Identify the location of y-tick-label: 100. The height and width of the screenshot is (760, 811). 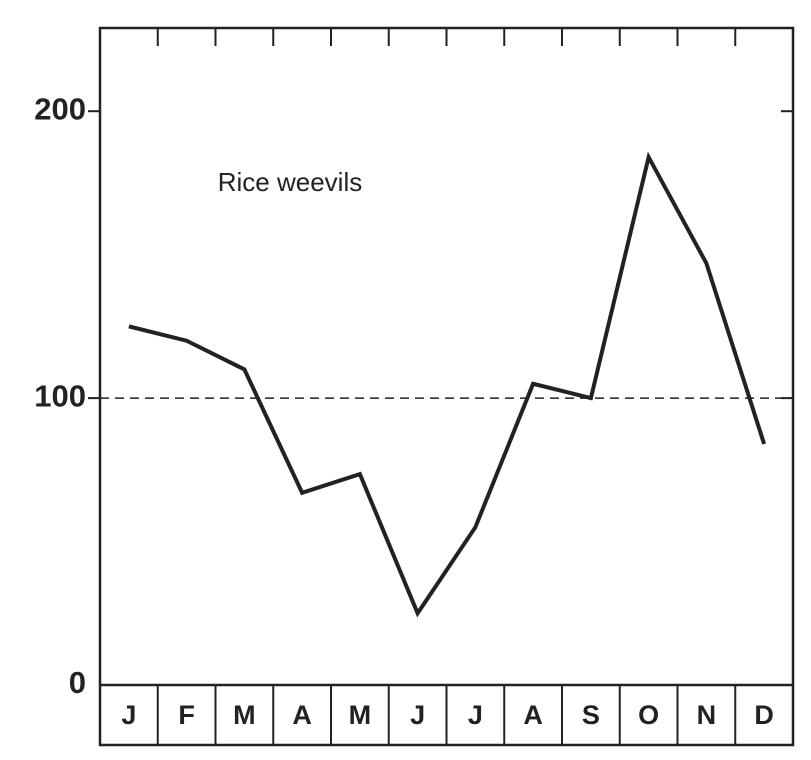
(60, 395).